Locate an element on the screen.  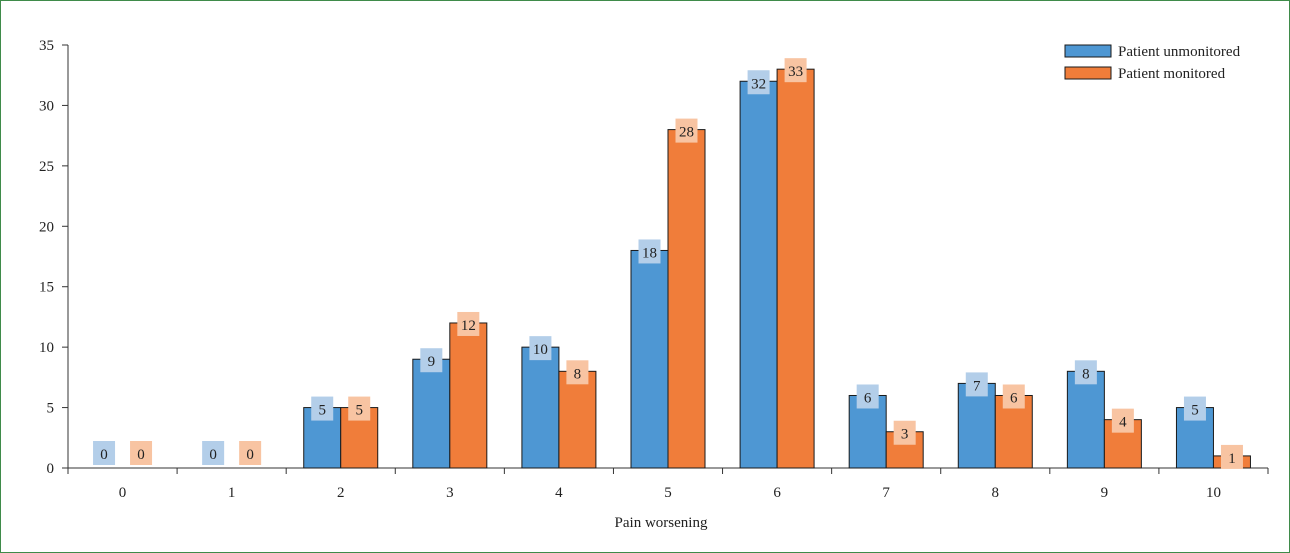
legend: Patient unmonitored Patient monitored is located at coordinates (1152, 63).